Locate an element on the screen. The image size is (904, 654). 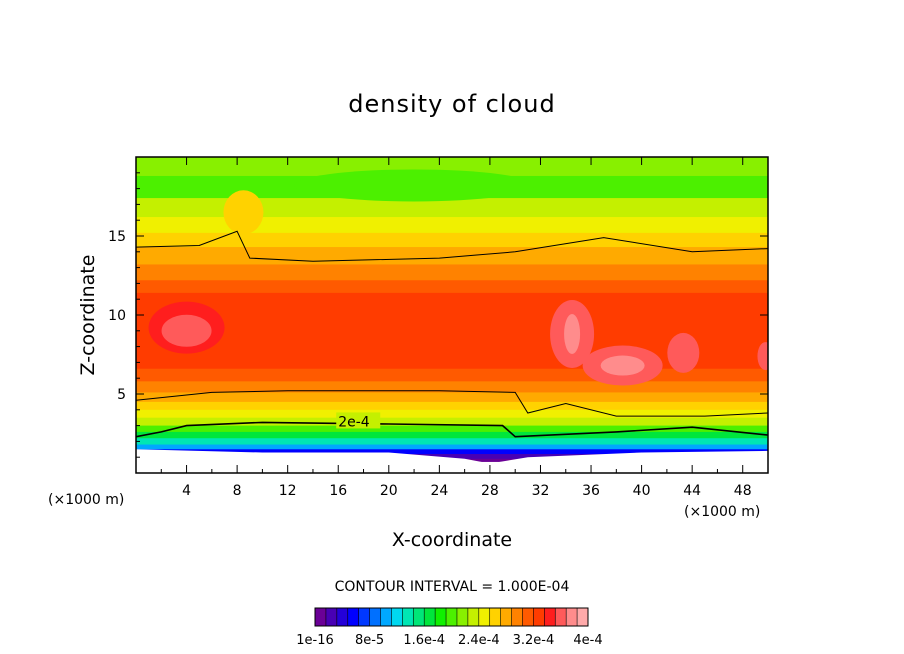
contour-interval-text: CONTOUR INTERVAL = 1.000E-04 is located at coordinates (452, 587).